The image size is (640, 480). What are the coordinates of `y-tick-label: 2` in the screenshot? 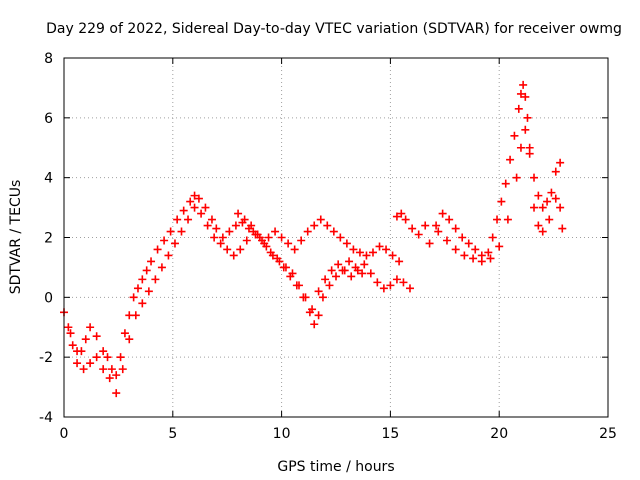 It's located at (48, 239).